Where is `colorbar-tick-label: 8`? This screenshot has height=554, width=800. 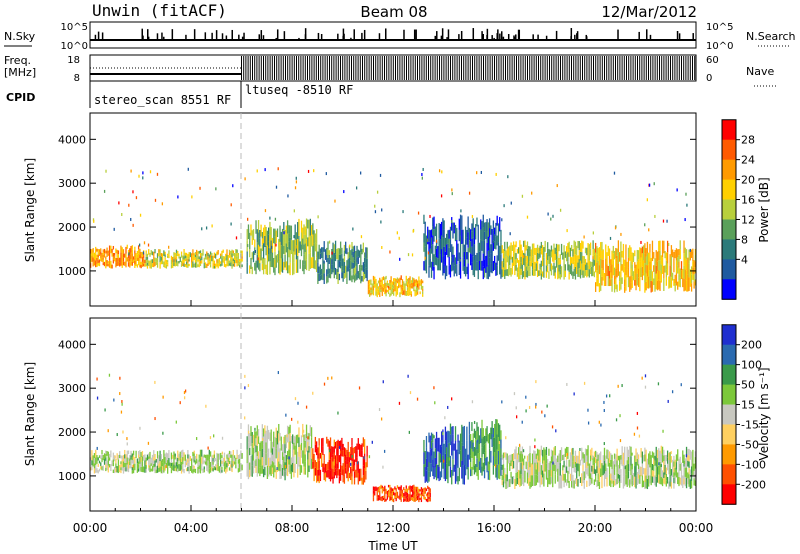
colorbar-tick-label: 8 is located at coordinates (744, 239).